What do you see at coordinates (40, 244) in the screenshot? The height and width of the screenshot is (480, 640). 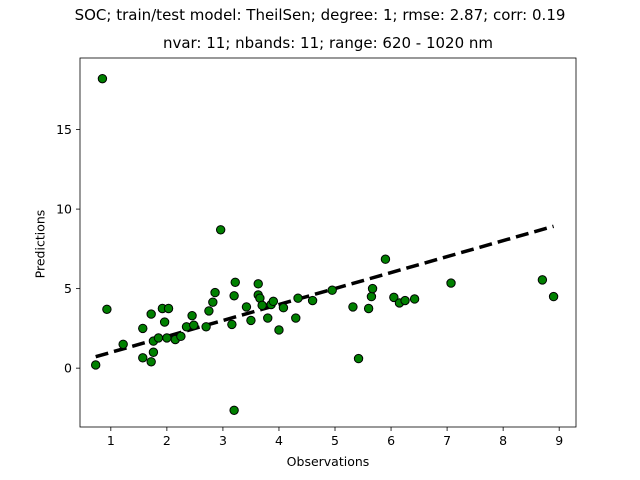 I see `y-axis-label: Predictions` at bounding box center [40, 244].